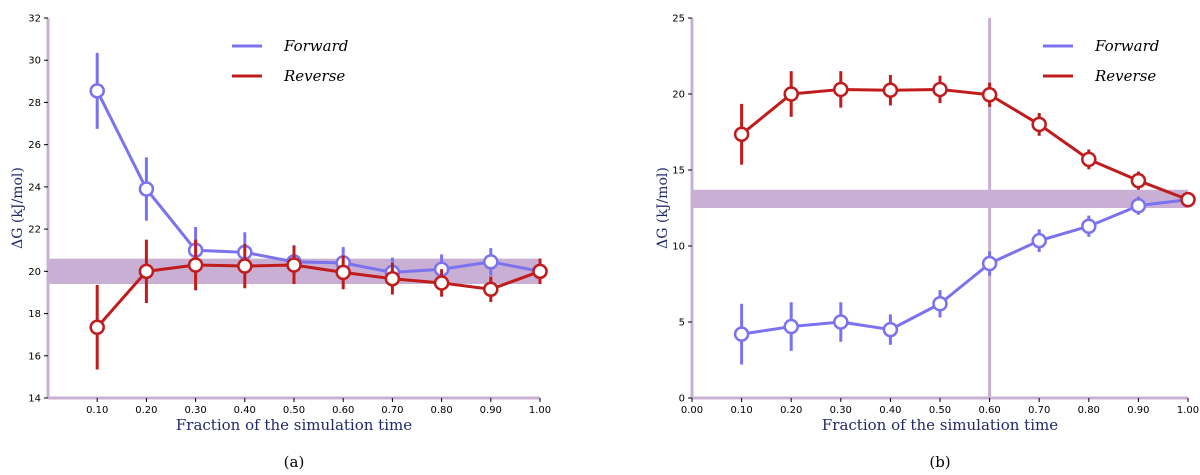 The width and height of the screenshot is (1200, 475). Describe the element at coordinates (34, 61) in the screenshot. I see `y-tick-label: 30` at that location.